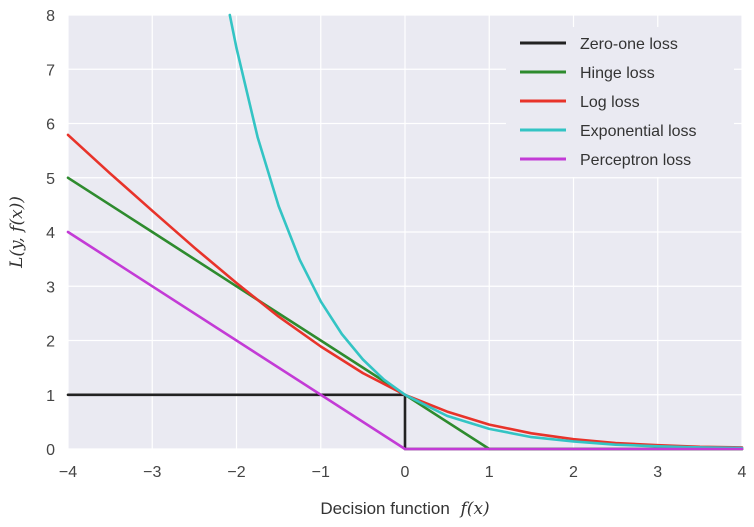  What do you see at coordinates (617, 73) in the screenshot?
I see `legend-label-hinge-loss: Hinge loss` at bounding box center [617, 73].